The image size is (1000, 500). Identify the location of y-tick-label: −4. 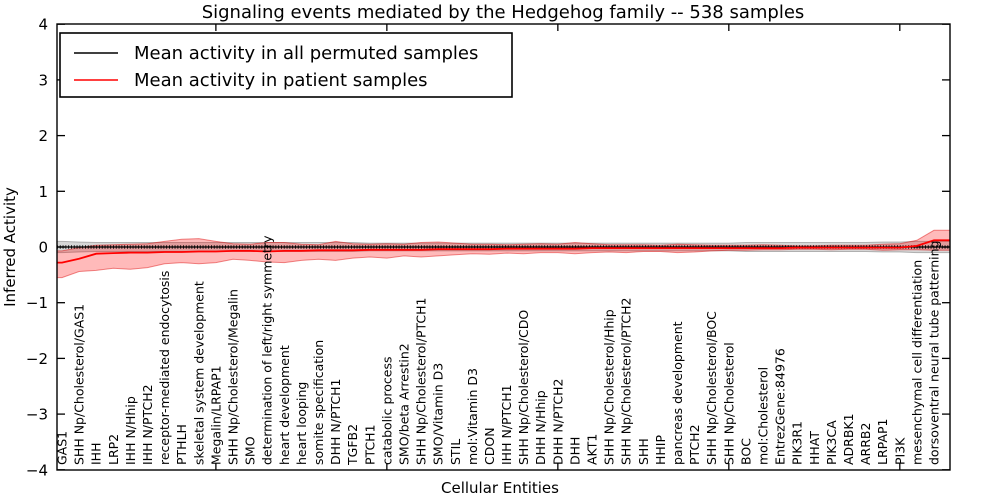
(37, 470).